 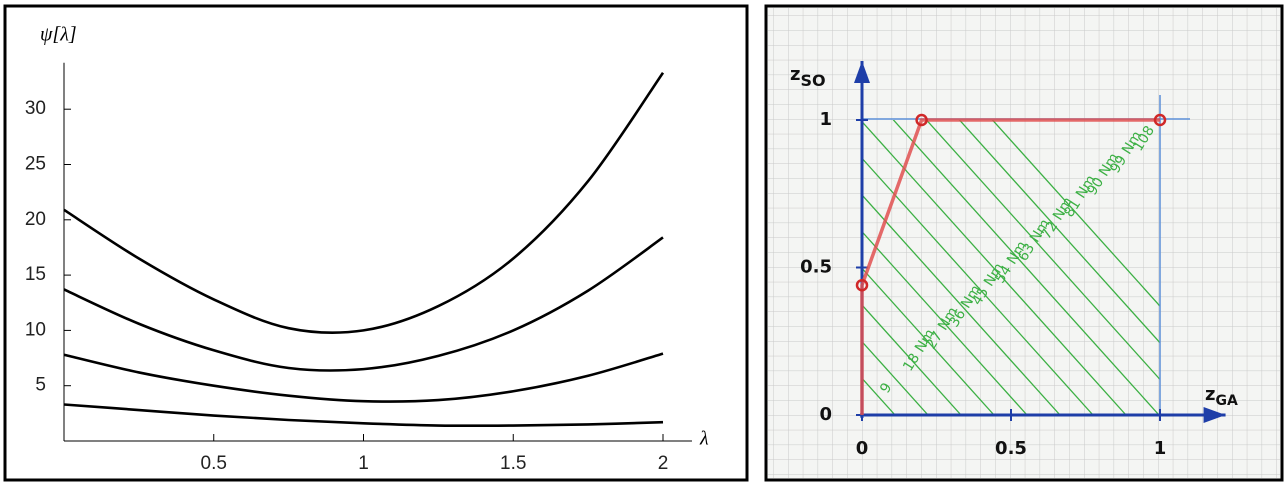 I want to click on x-axis-label-main: z, so click(x=1210, y=394).